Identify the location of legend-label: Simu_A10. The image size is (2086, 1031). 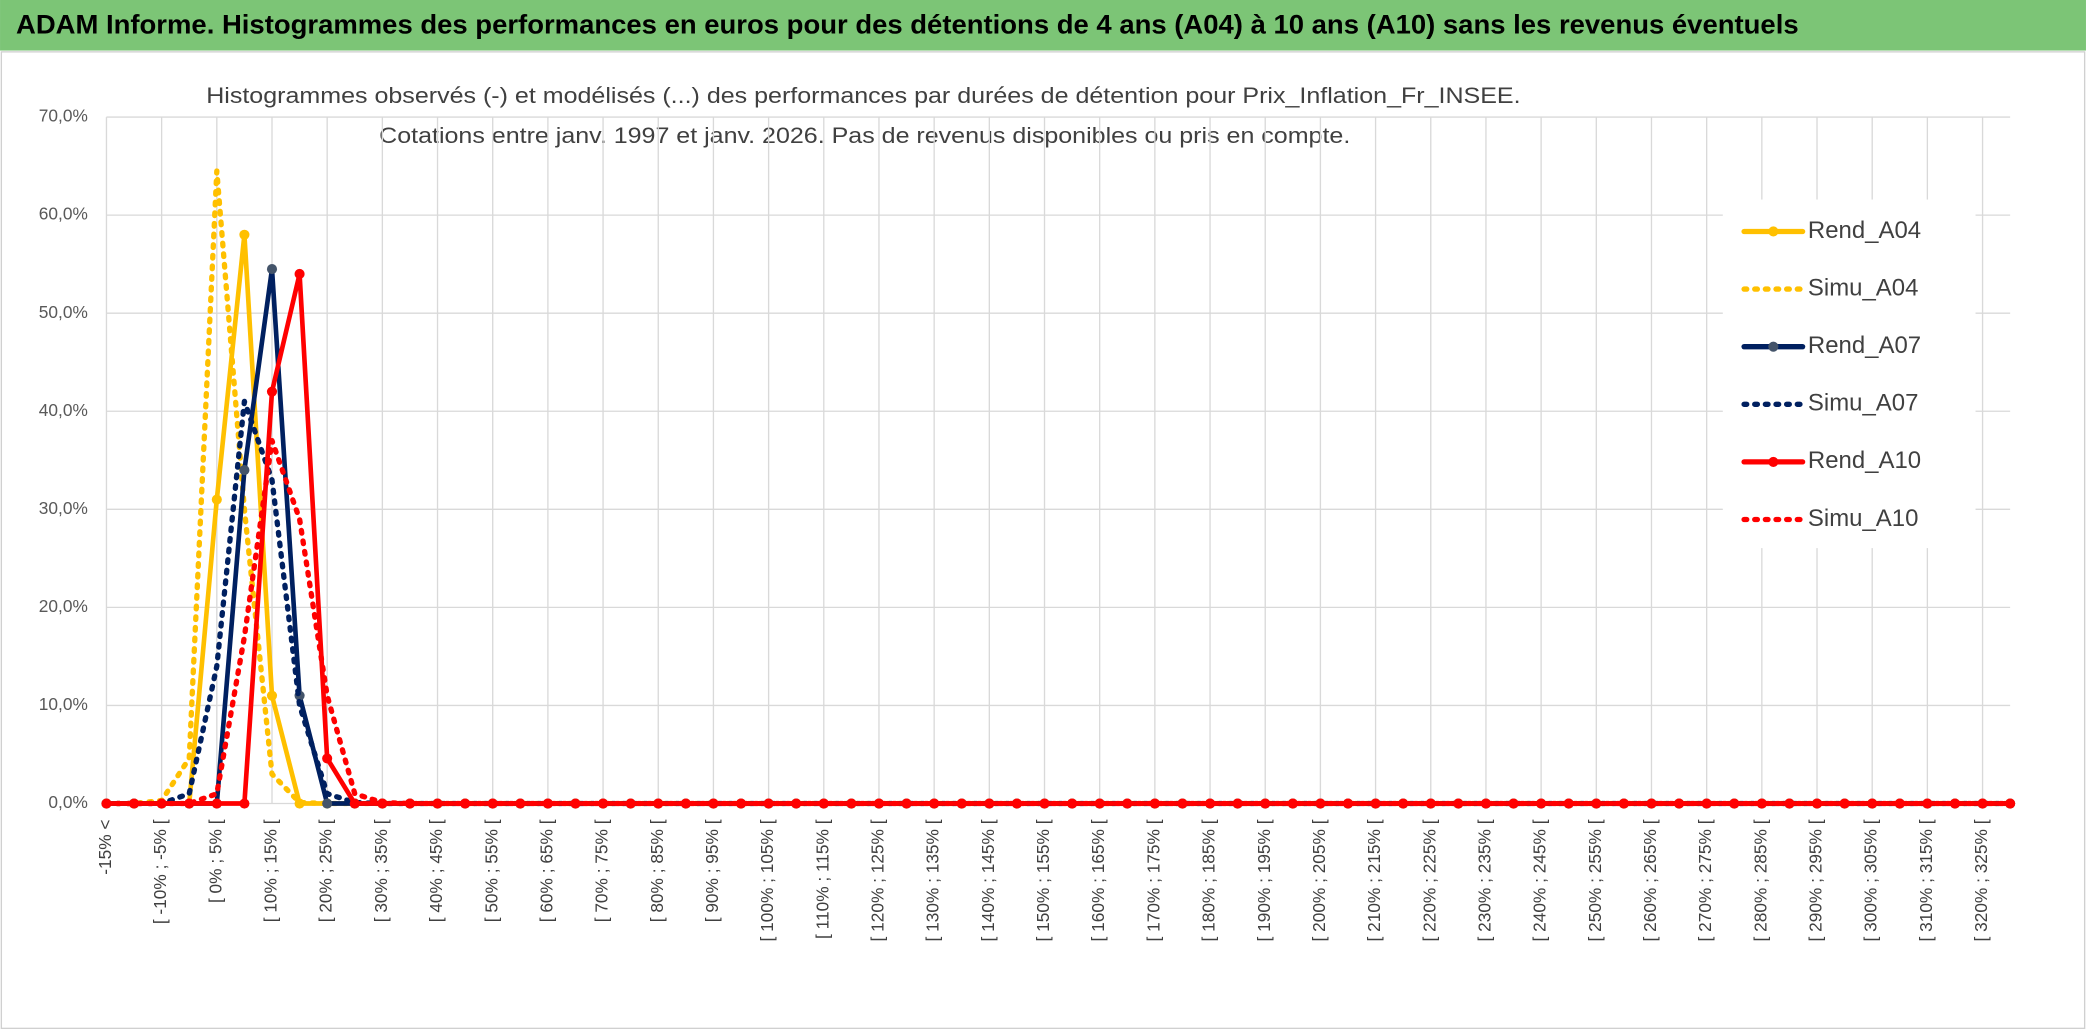
(1863, 518).